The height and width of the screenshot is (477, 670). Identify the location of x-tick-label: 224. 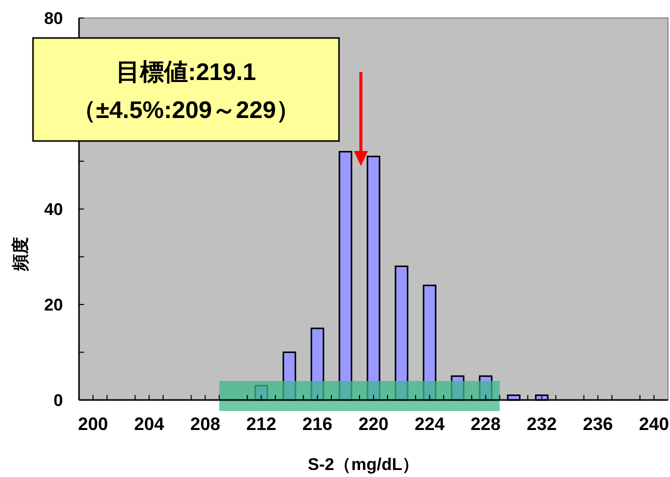
(429, 424).